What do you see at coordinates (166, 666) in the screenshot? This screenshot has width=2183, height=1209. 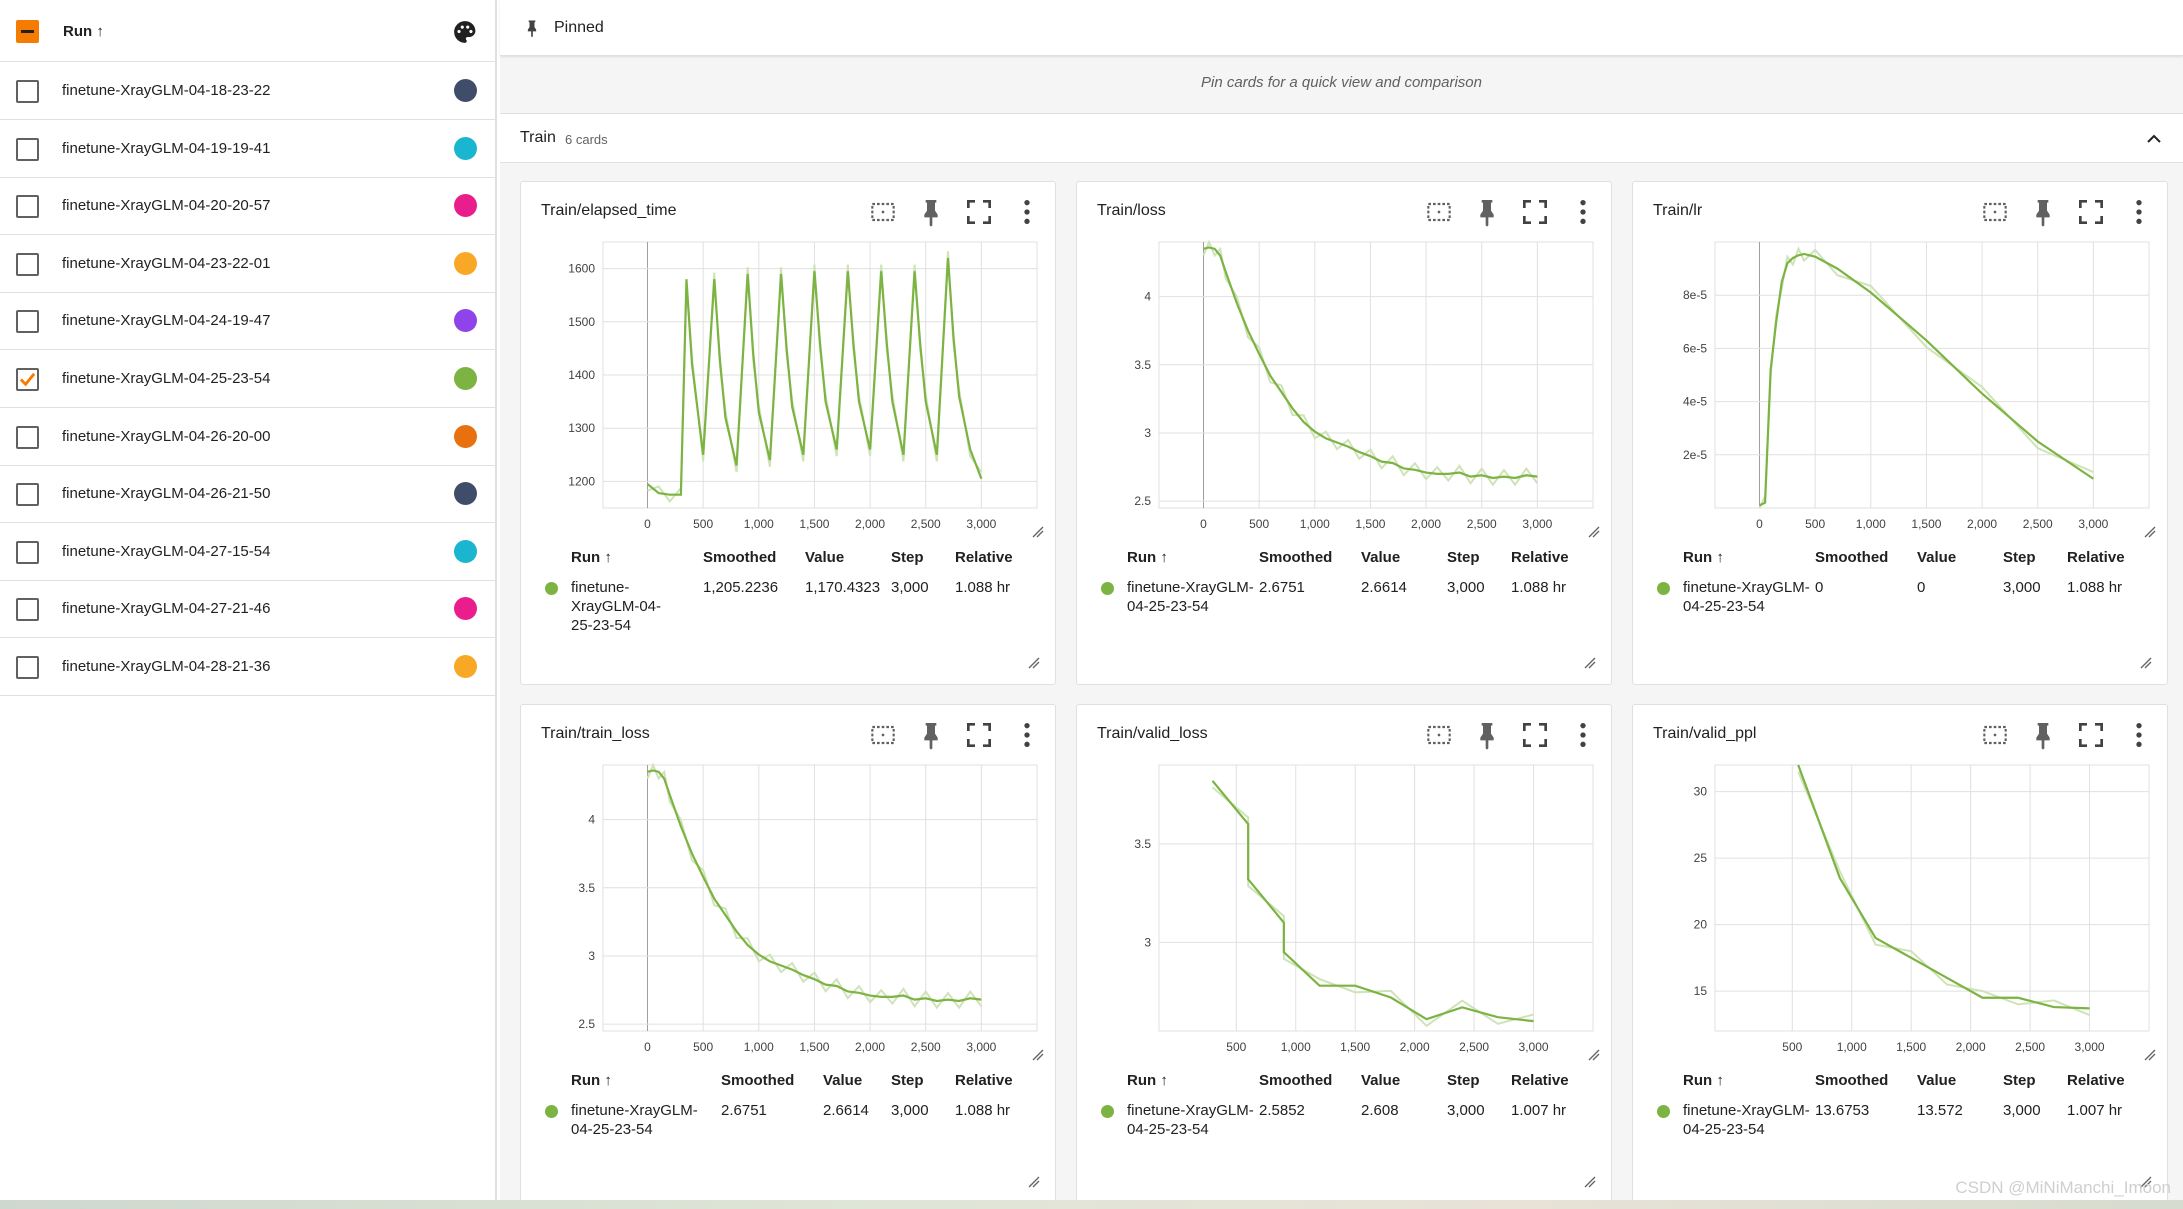 I see `run-name: finetune-XrayGLM-04-28-21-36` at bounding box center [166, 666].